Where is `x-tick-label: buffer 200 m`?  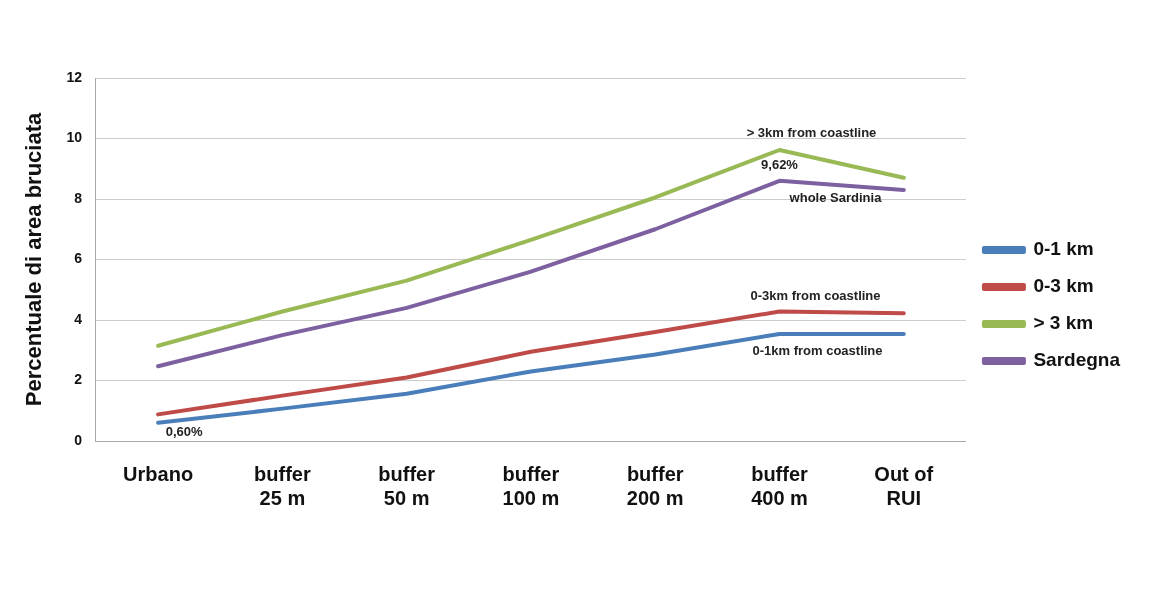
x-tick-label: buffer 200 m is located at coordinates (655, 485).